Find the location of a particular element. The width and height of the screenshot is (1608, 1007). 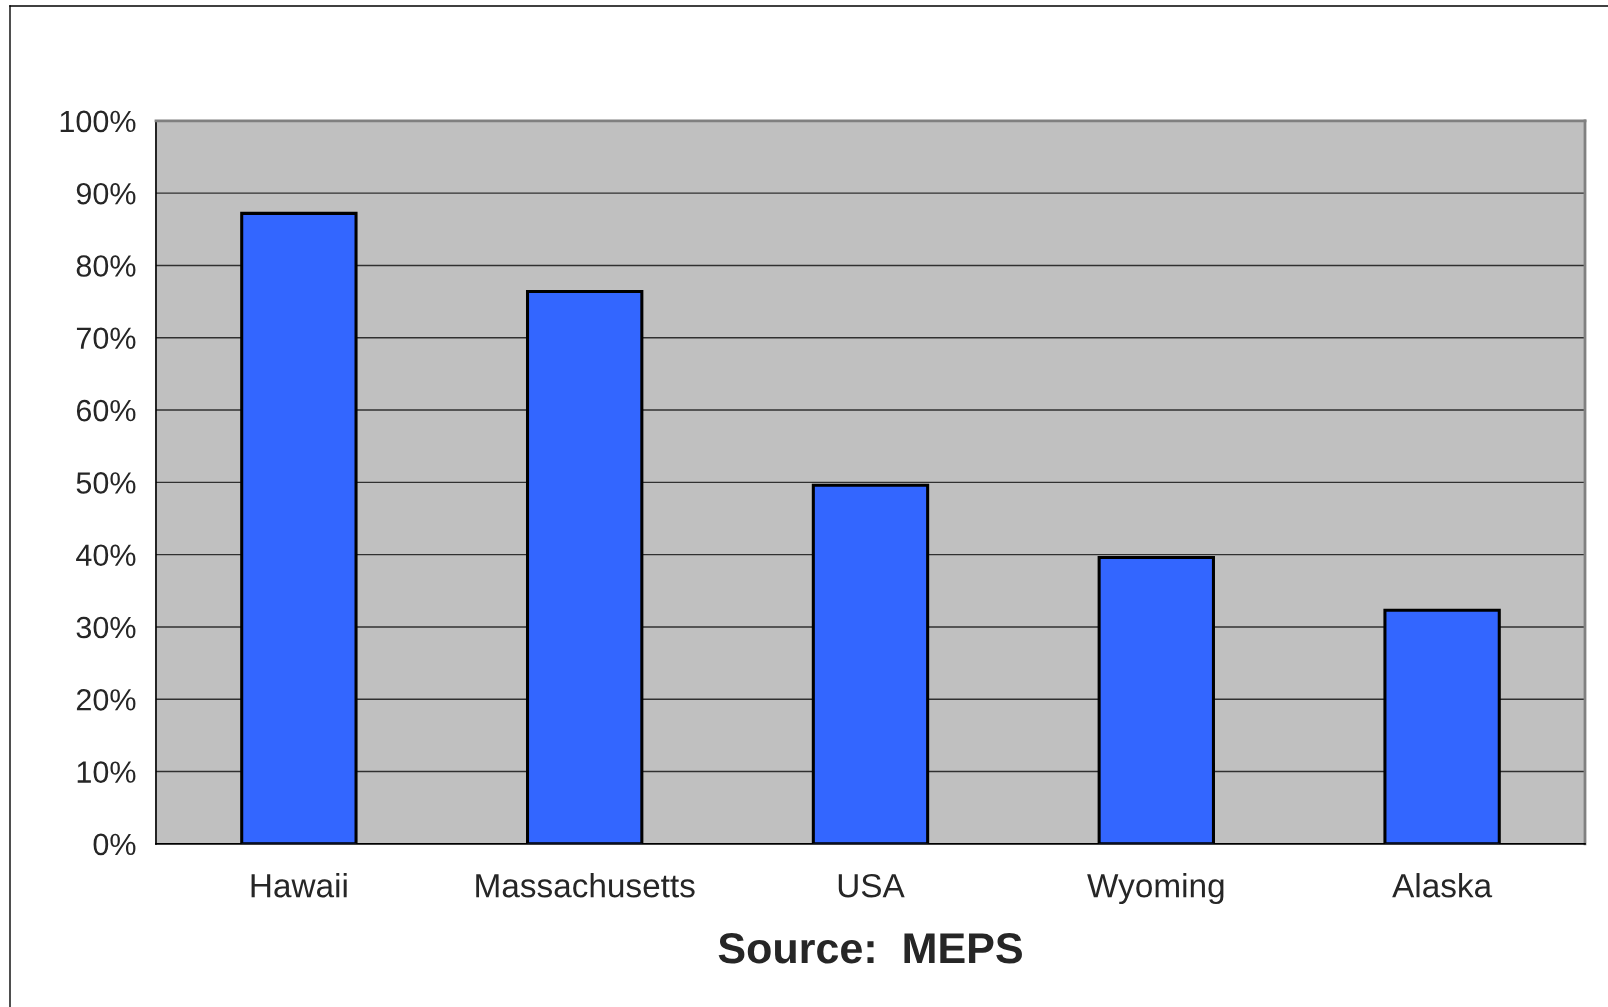

y-tick-label: 100% is located at coordinates (98, 121).